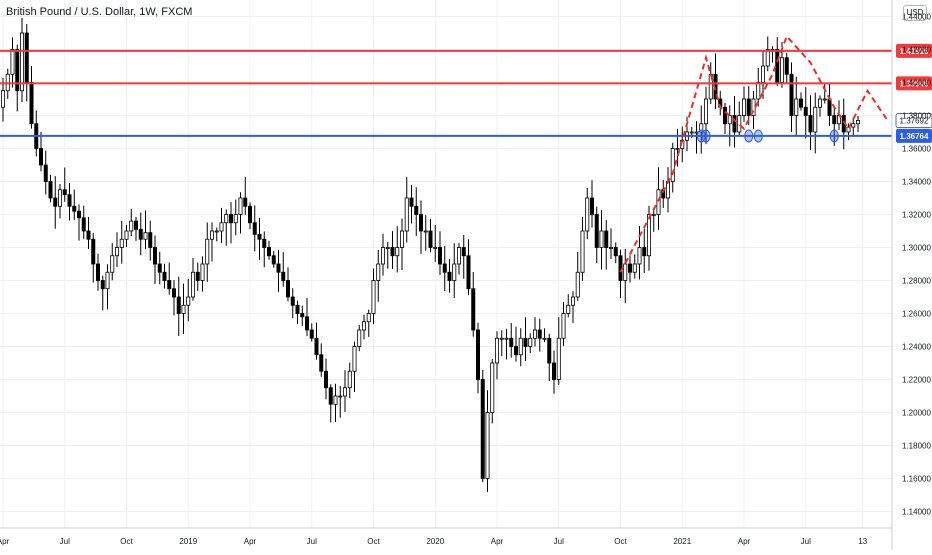 The width and height of the screenshot is (932, 555). Describe the element at coordinates (916, 116) in the screenshot. I see `y-tick-label: 1.38000` at that location.